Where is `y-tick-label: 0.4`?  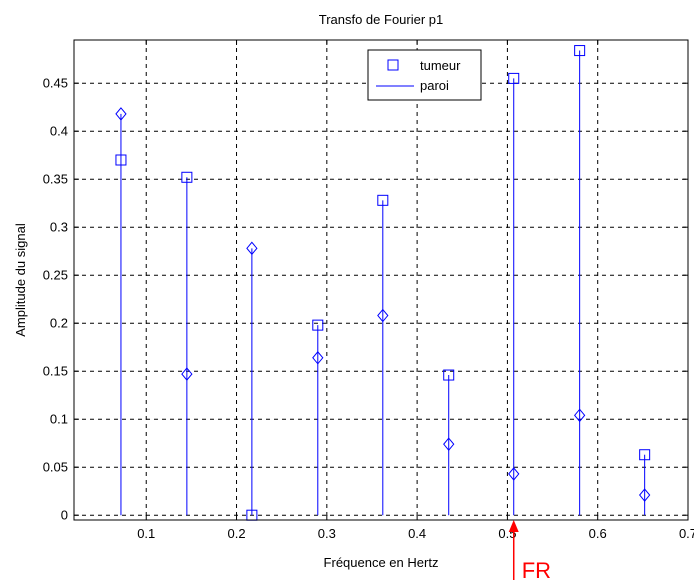
y-tick-label: 0.4 is located at coordinates (59, 131).